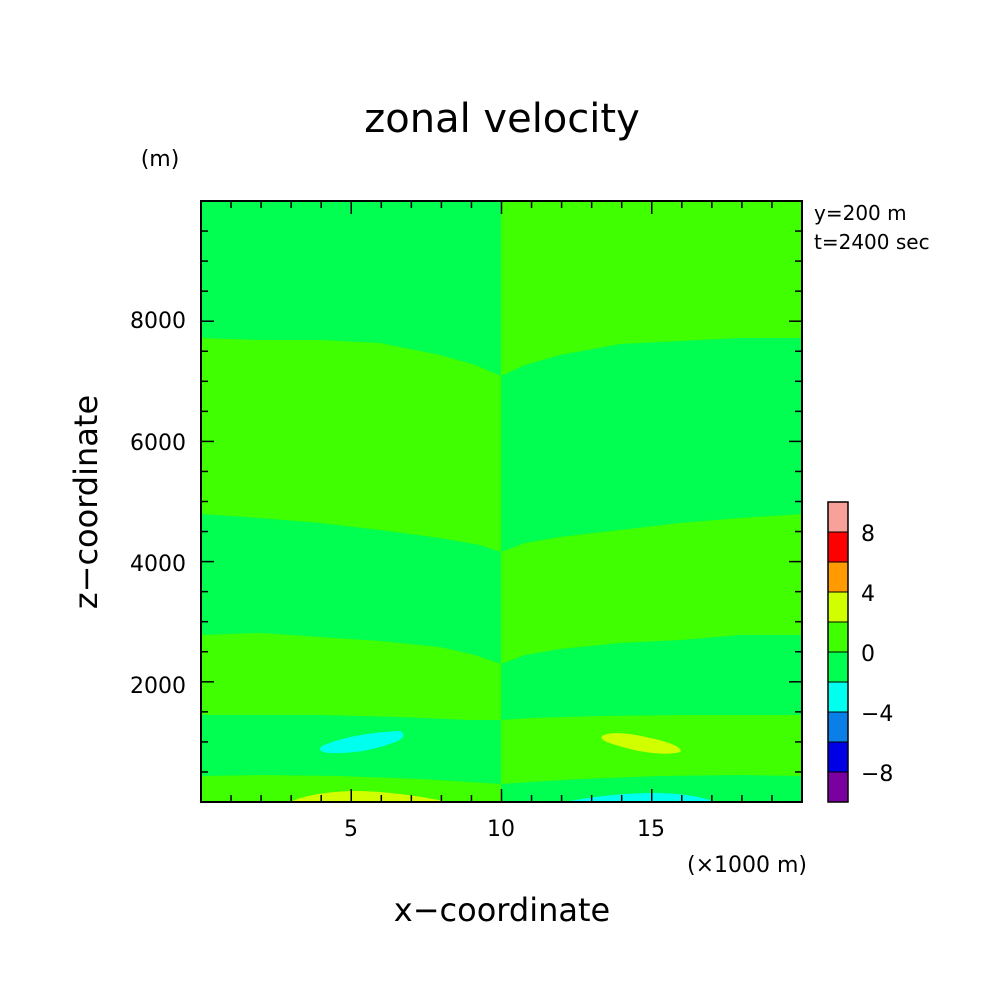 This screenshot has width=1004, height=1004. I want to click on colorbar-label: −4, so click(877, 714).